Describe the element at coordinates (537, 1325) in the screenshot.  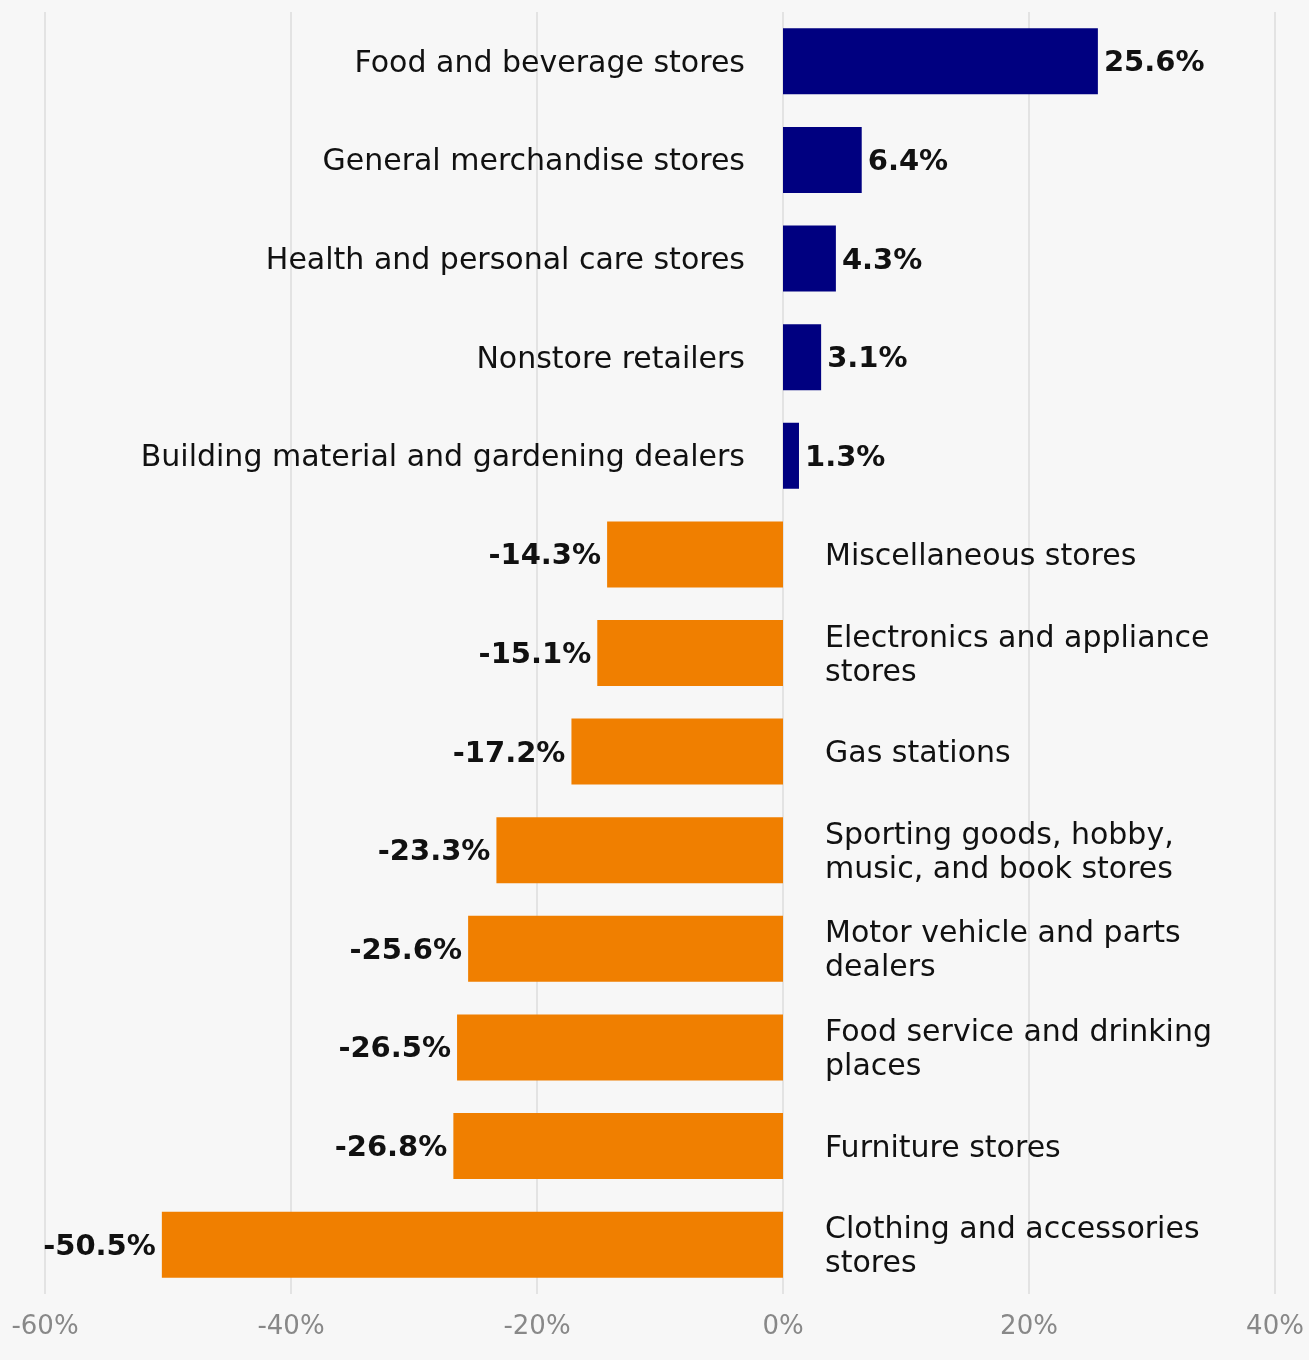
I see `x-tick-label: -20%` at that location.